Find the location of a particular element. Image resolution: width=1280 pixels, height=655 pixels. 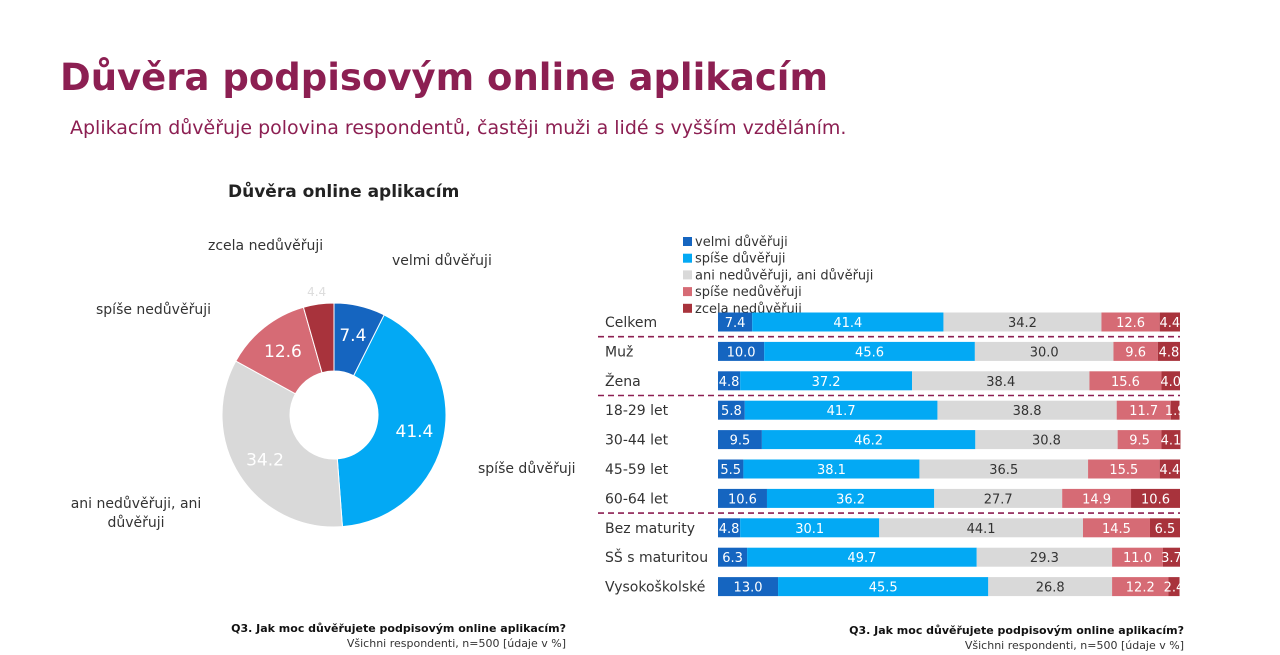

bar-category-label: Vysokoškolské is located at coordinates (655, 588).